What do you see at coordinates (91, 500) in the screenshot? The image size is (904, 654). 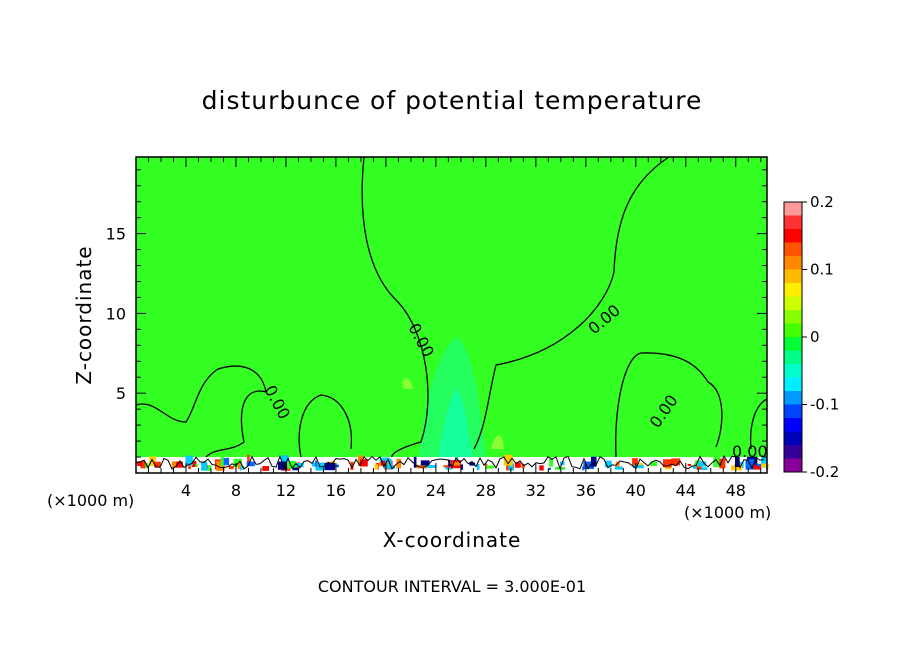 I see `x-unit-left: (×1000 m)` at bounding box center [91, 500].